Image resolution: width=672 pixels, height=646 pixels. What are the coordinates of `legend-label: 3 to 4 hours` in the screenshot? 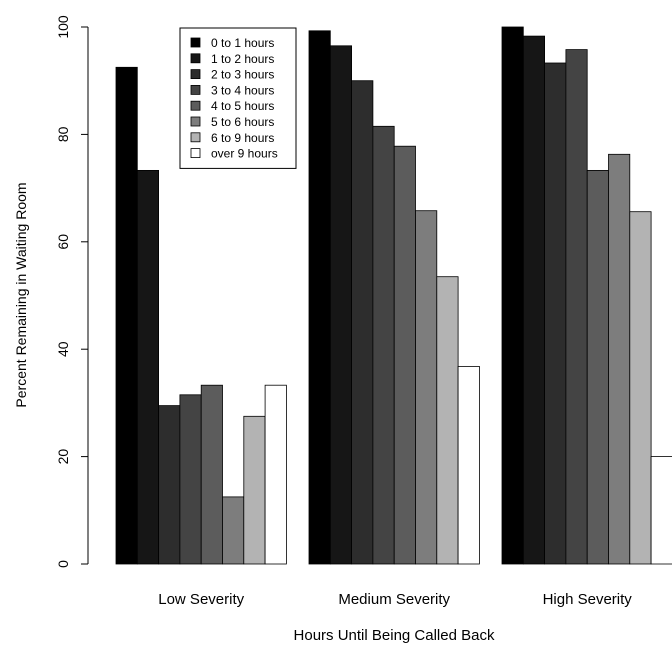 It's located at (242, 90).